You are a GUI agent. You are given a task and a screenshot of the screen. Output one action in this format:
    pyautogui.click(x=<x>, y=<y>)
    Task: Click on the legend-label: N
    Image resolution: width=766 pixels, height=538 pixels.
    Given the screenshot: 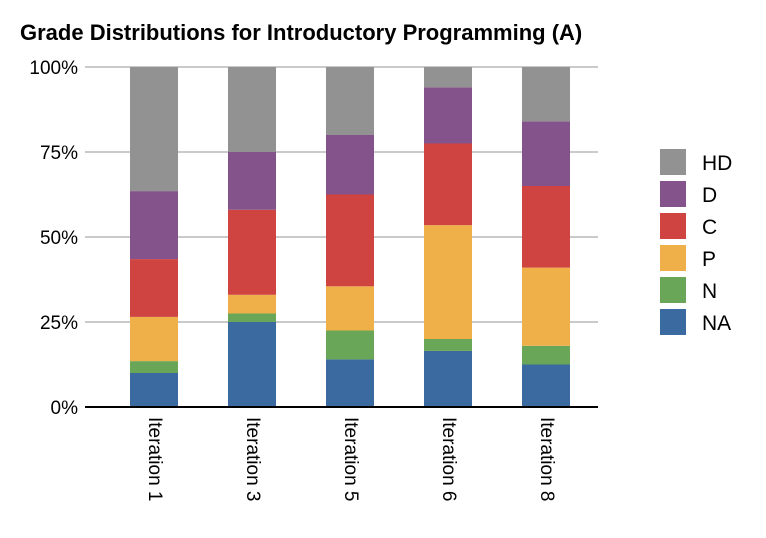 What is the action you would take?
    pyautogui.click(x=709, y=291)
    